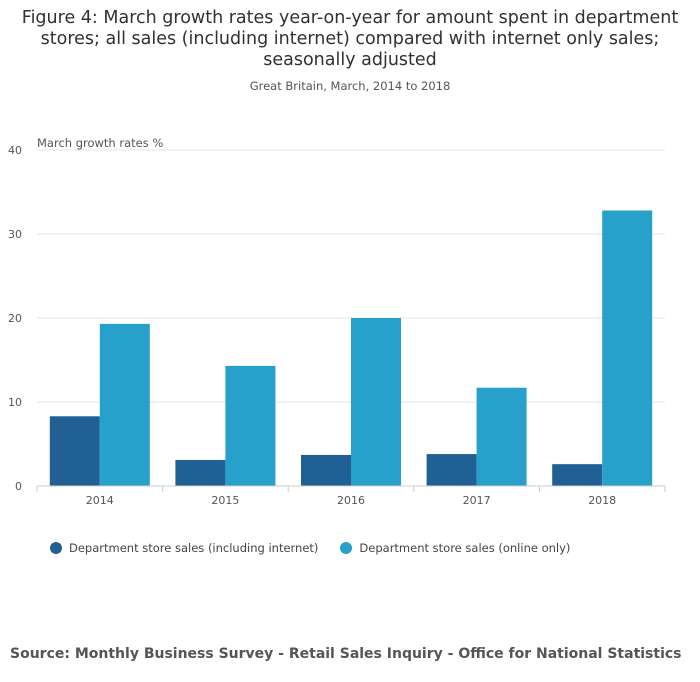 The image size is (700, 682). I want to click on y-tick-label-0: 0, so click(18, 486).